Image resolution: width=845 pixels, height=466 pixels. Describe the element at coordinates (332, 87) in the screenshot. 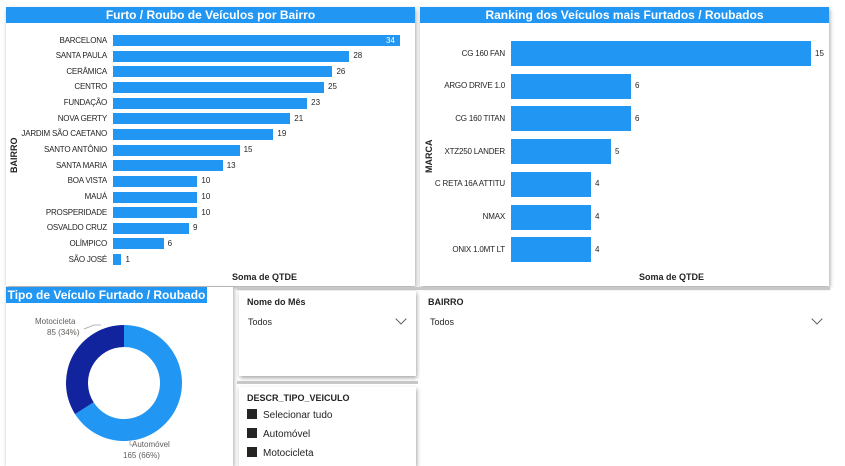

I see `bairro-value-label: 25` at that location.